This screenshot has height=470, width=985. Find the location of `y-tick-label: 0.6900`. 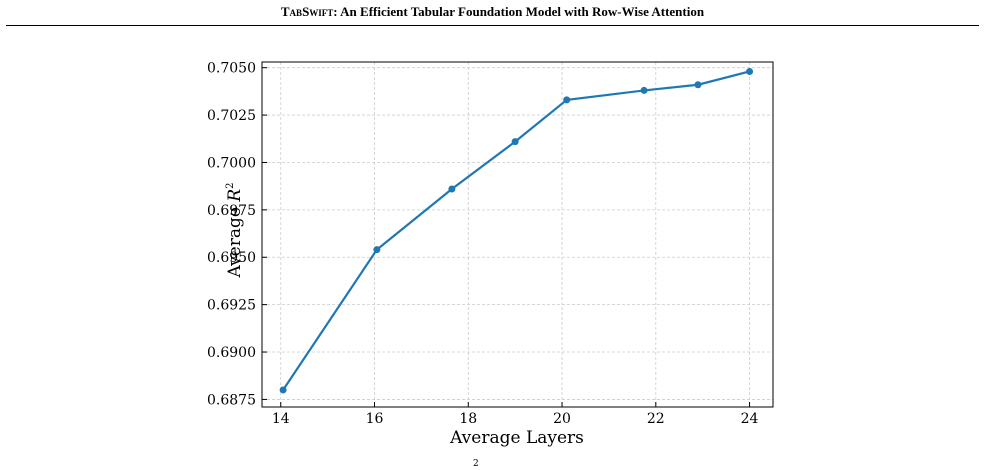

y-tick-label: 0.6900 is located at coordinates (231, 353).